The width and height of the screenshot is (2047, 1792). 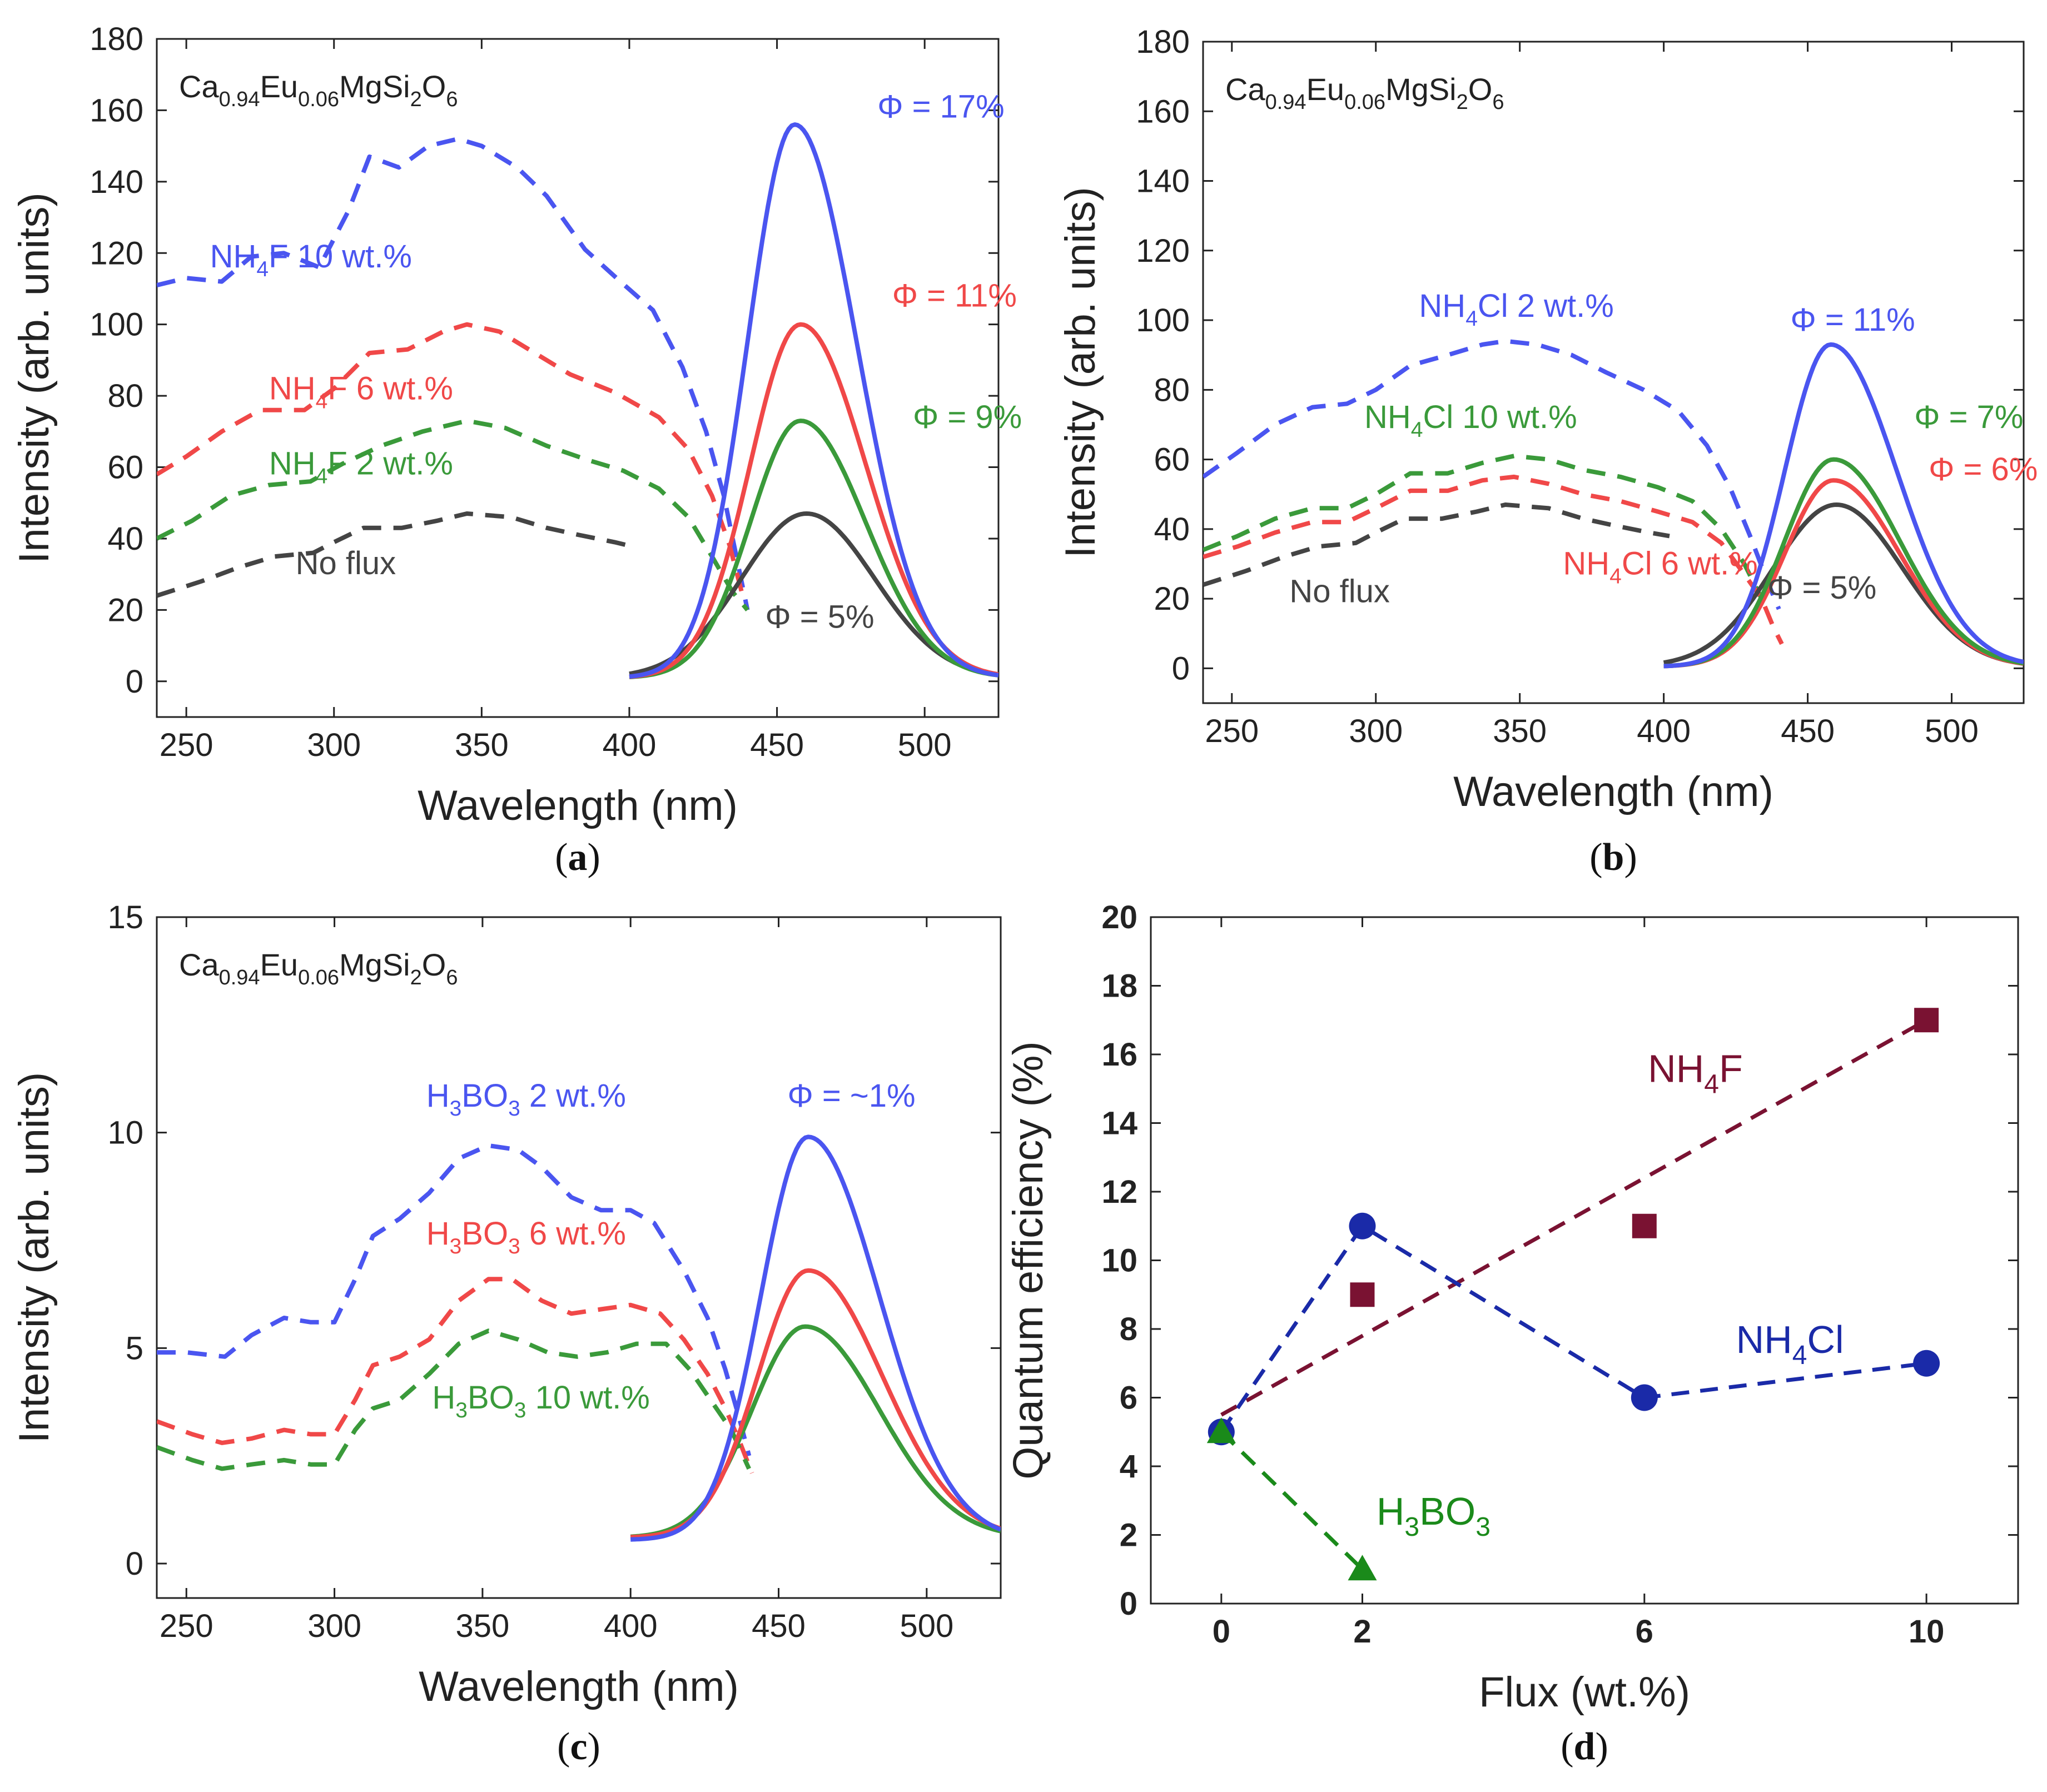 What do you see at coordinates (1821, 588) in the screenshot?
I see `series-annotation: Φ = 5%` at bounding box center [1821, 588].